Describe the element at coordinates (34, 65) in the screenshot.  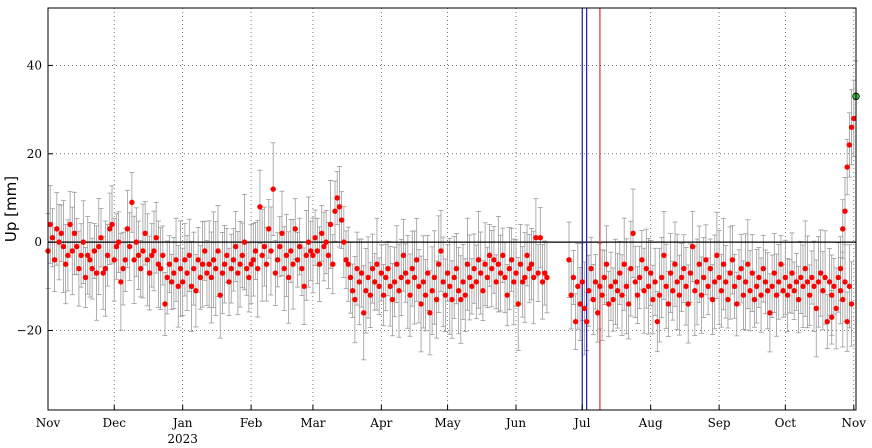
I see `y-tick-label: 40` at that location.